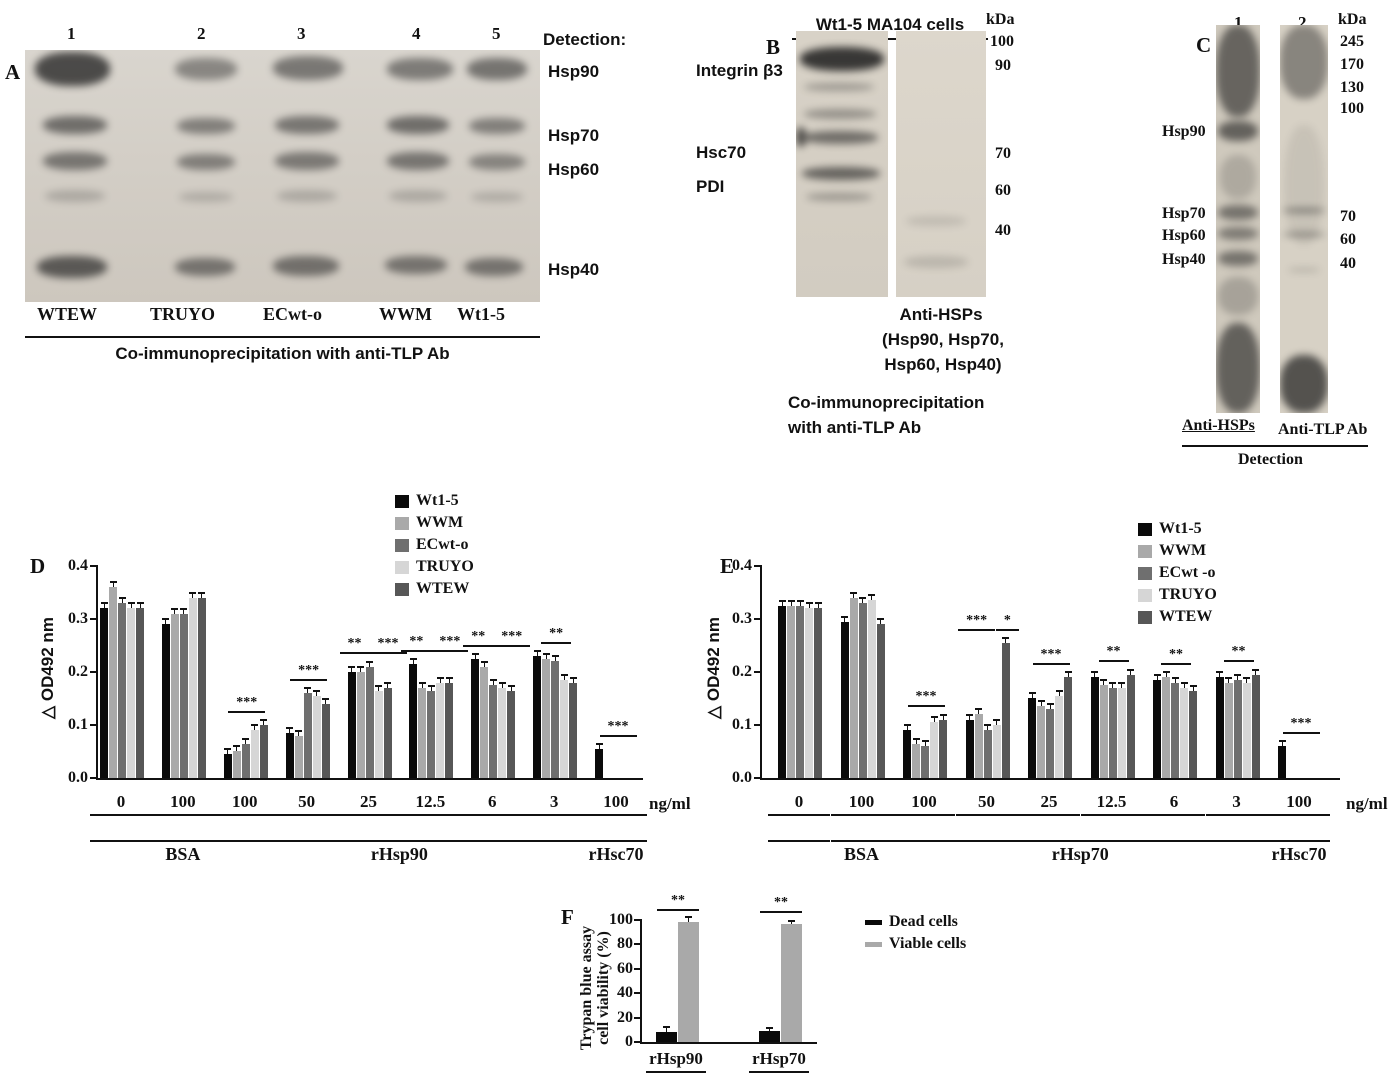 This screenshot has width=1400, height=1084. I want to click on band-label-hsp60: Hsp60, so click(574, 169).